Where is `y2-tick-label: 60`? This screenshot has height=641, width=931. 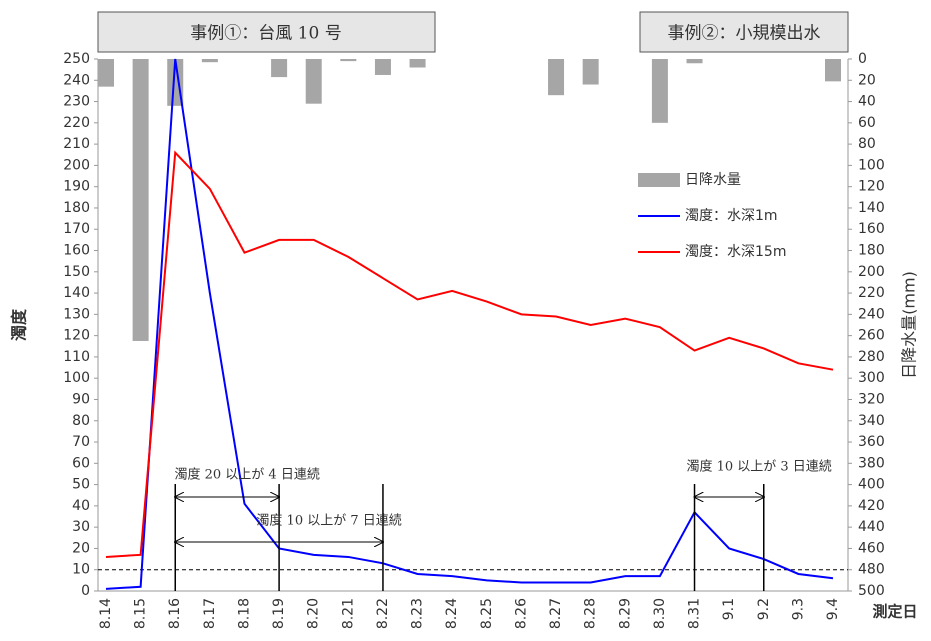 y2-tick-label: 60 is located at coordinates (867, 123).